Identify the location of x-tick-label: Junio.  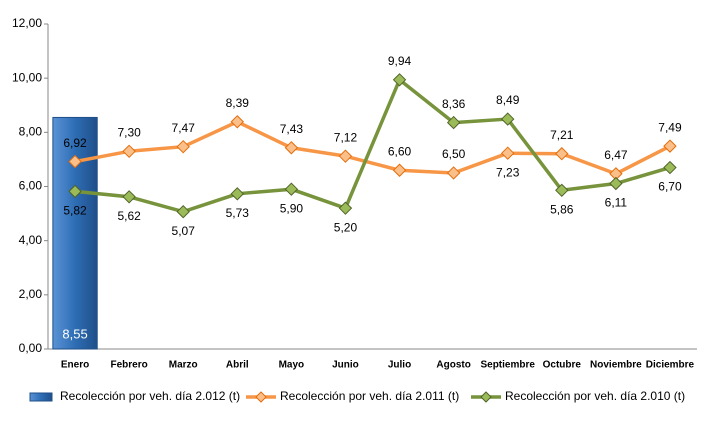
(345, 365).